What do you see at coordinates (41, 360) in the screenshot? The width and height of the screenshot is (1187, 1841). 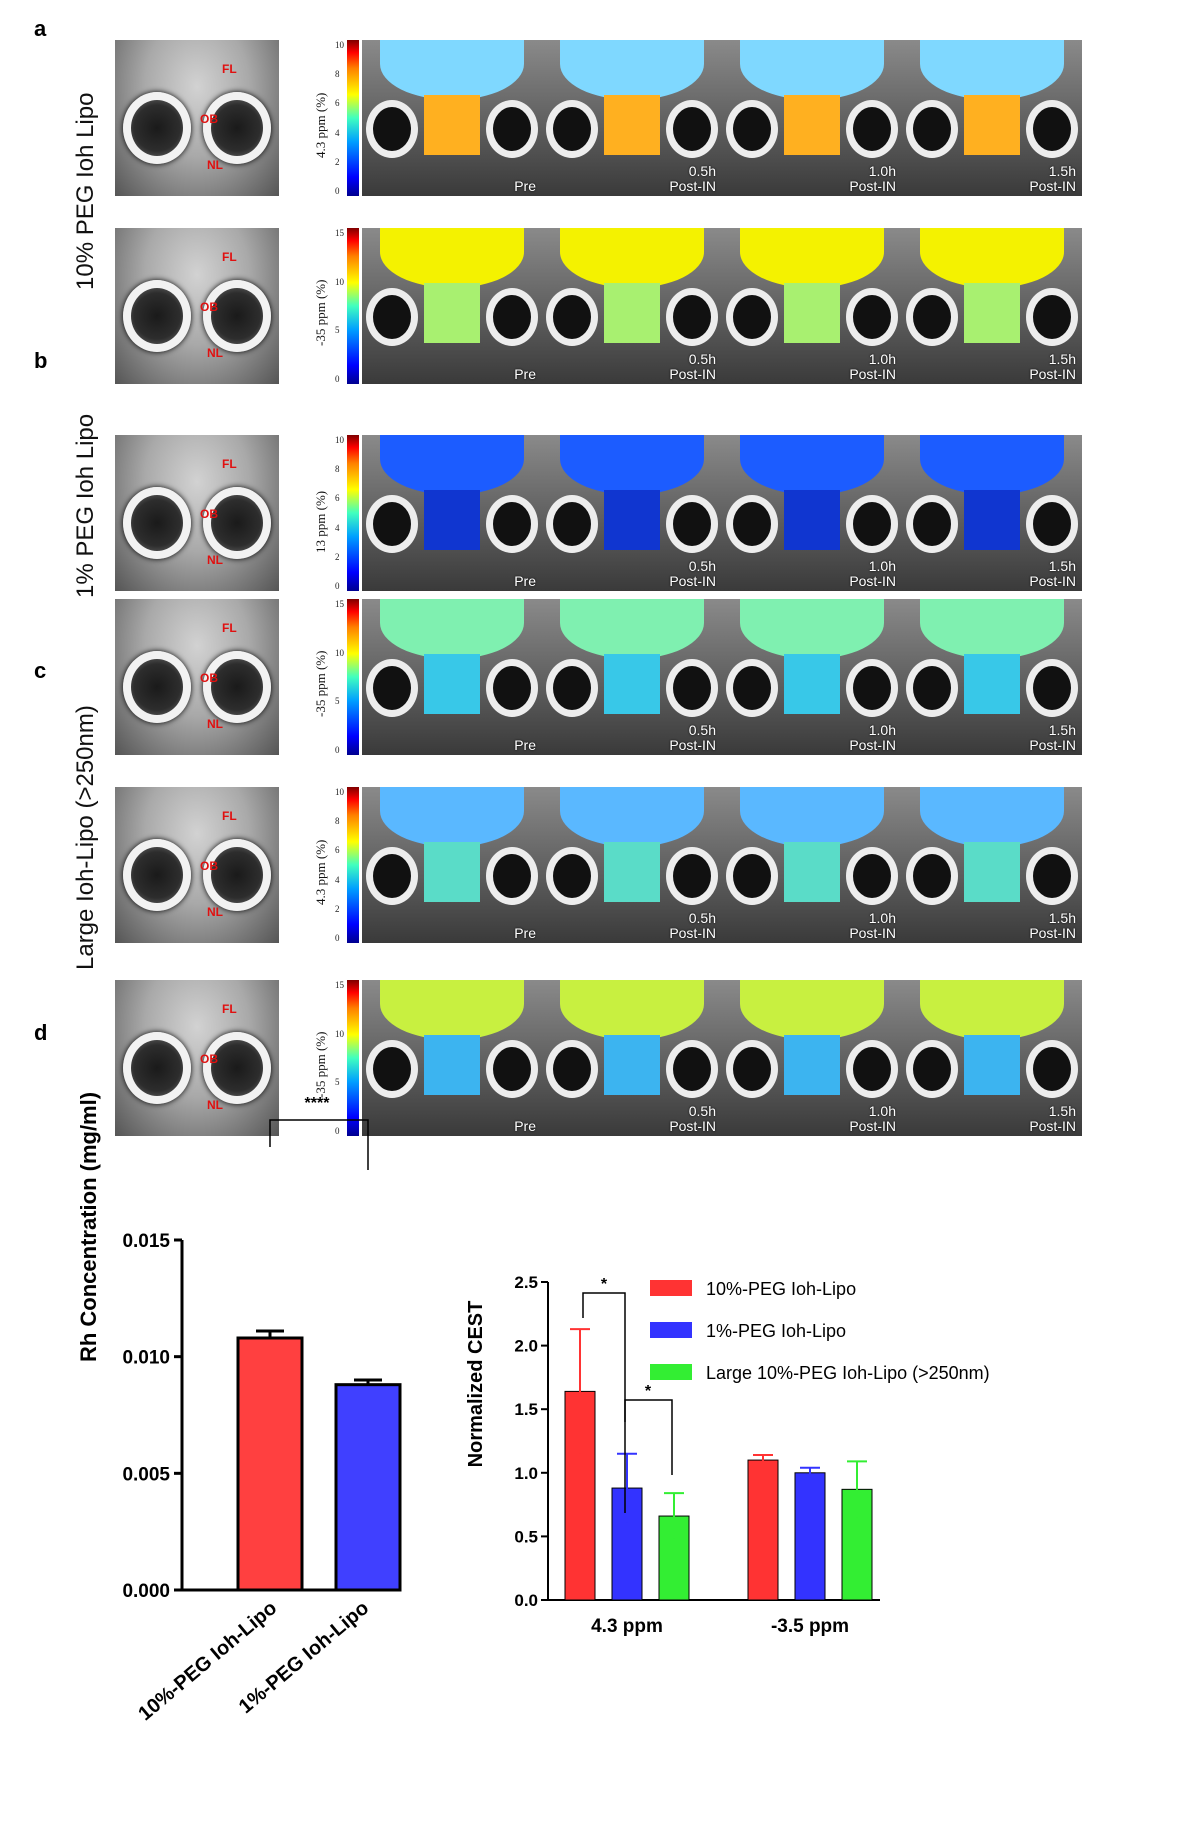 I see `panel-letter-b: b` at bounding box center [41, 360].